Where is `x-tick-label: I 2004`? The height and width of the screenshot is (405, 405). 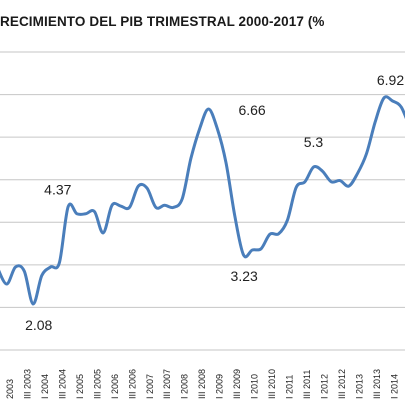
x-tick-label: I 2004 is located at coordinates (45, 386).